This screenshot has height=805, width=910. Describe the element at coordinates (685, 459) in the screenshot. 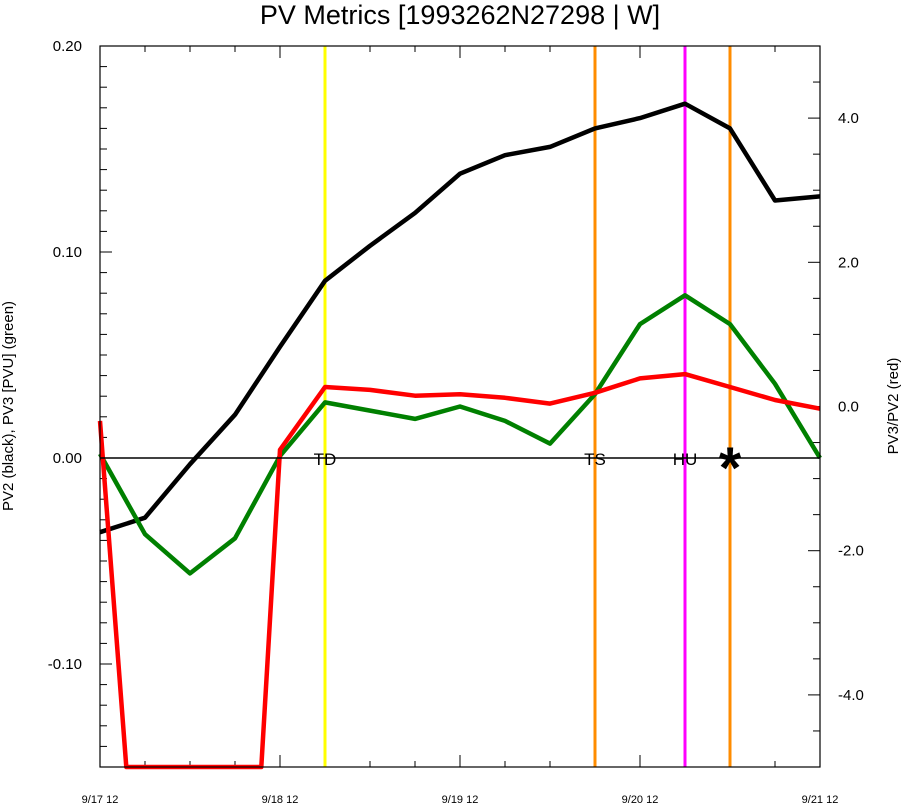

I see `stage-label: HU` at that location.